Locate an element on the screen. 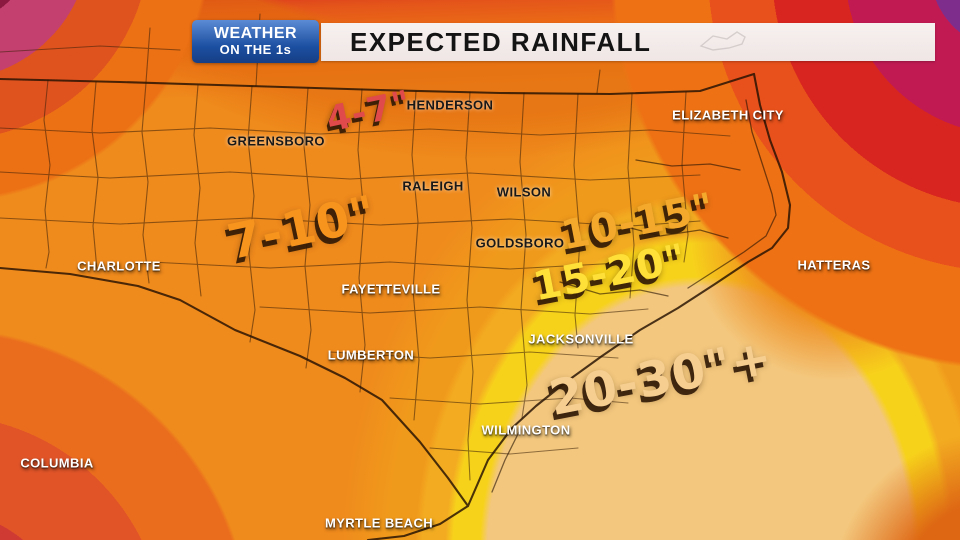 Image resolution: width=960 pixels, height=540 pixels. city-label-columbia: COLUMBIA is located at coordinates (57, 463).